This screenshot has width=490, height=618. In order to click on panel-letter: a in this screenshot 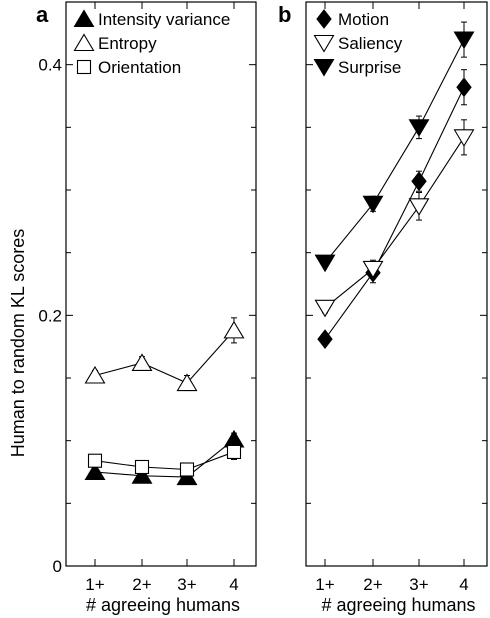, I will do `click(42, 14)`.